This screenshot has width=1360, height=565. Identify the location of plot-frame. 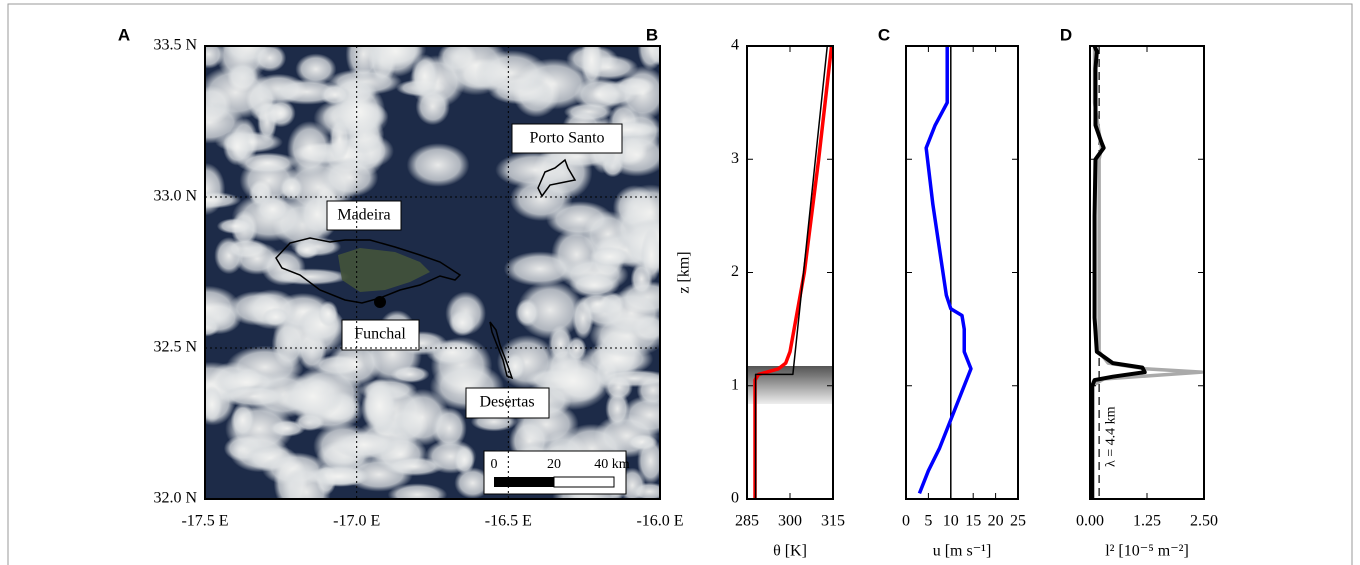
(962, 272).